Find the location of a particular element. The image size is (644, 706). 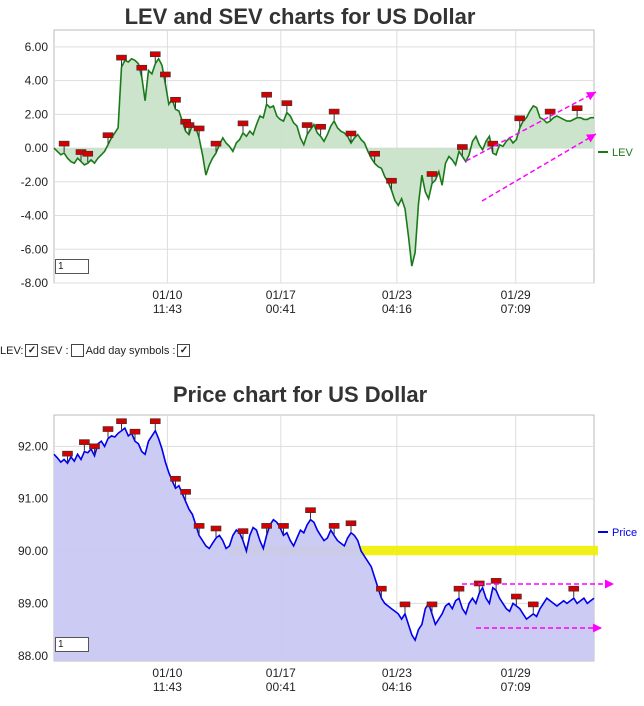

price-x-tick-date: 01/17 is located at coordinates (281, 673).